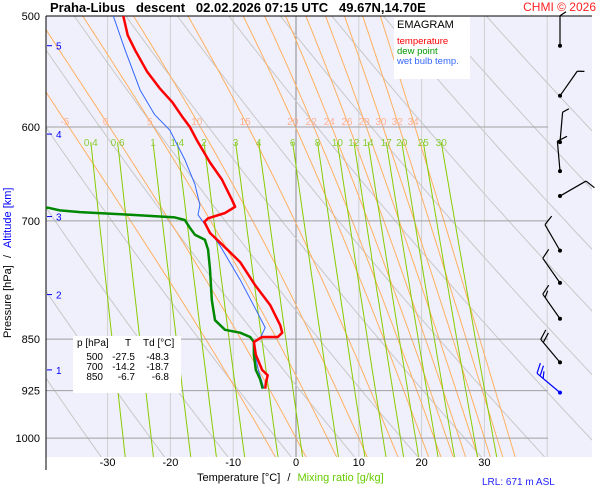 The width and height of the screenshot is (600, 500). What do you see at coordinates (31, 222) in the screenshot?
I see `y-tick-label: 700` at bounding box center [31, 222].